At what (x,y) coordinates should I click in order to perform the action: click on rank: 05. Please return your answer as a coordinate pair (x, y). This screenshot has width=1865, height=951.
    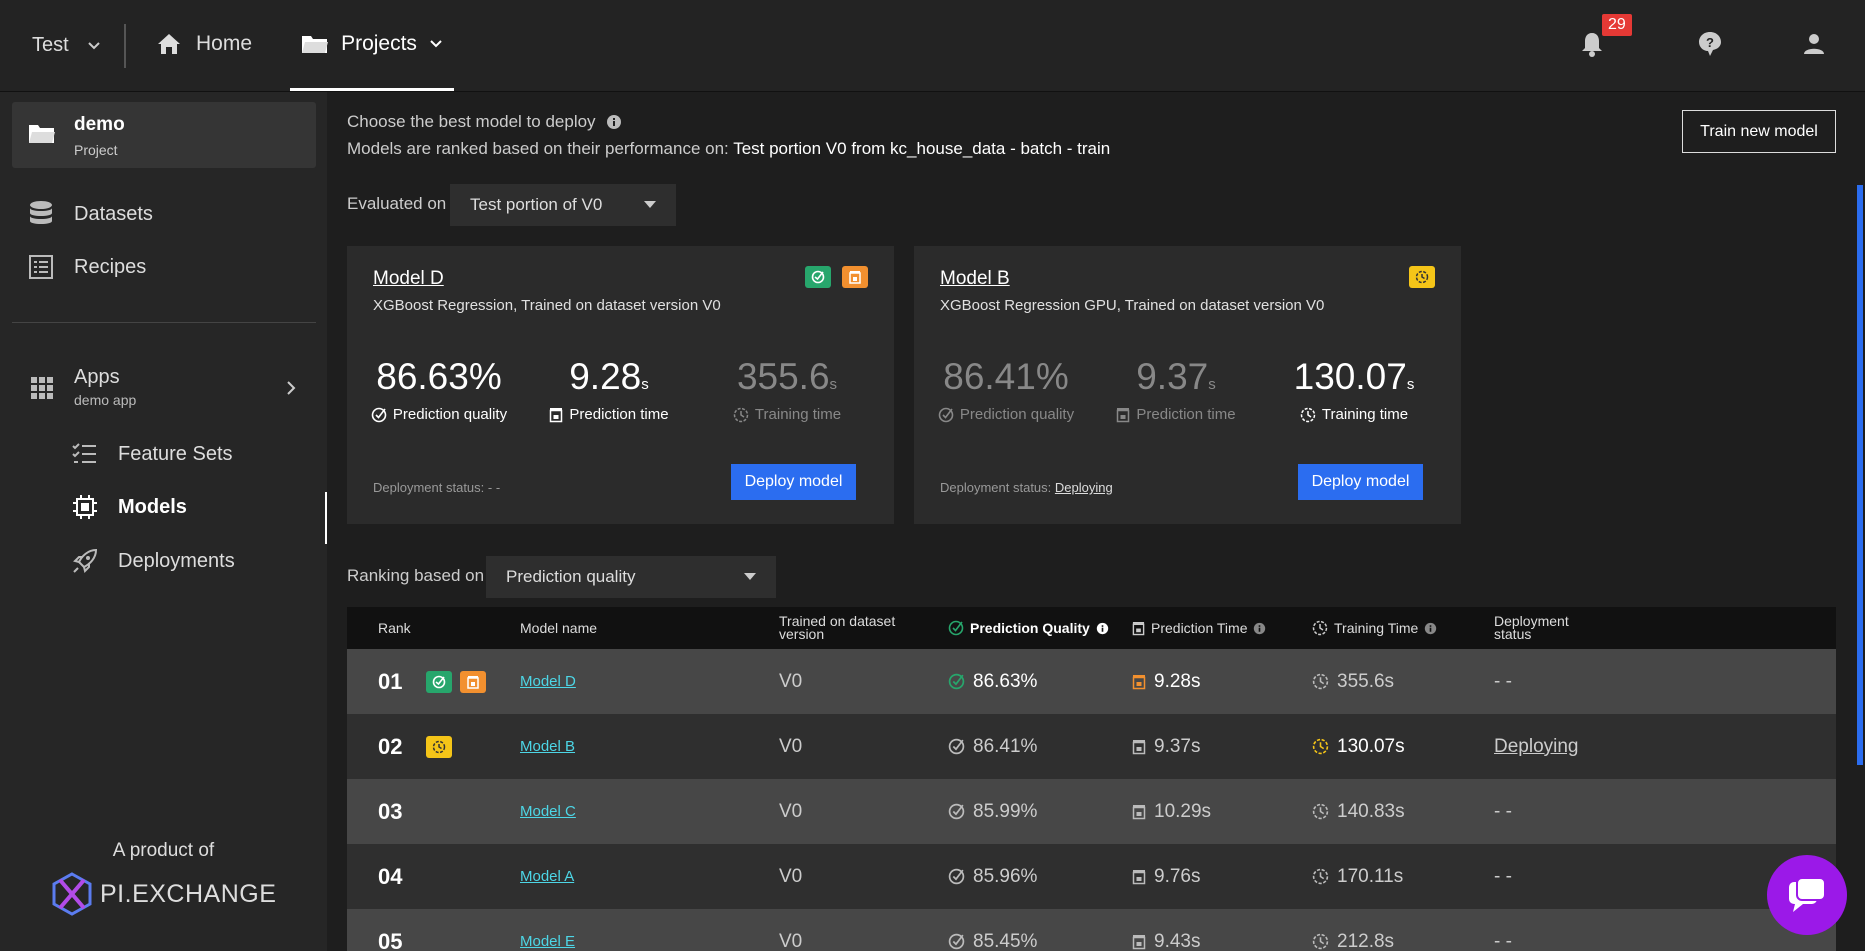
    Looking at the image, I should click on (390, 939).